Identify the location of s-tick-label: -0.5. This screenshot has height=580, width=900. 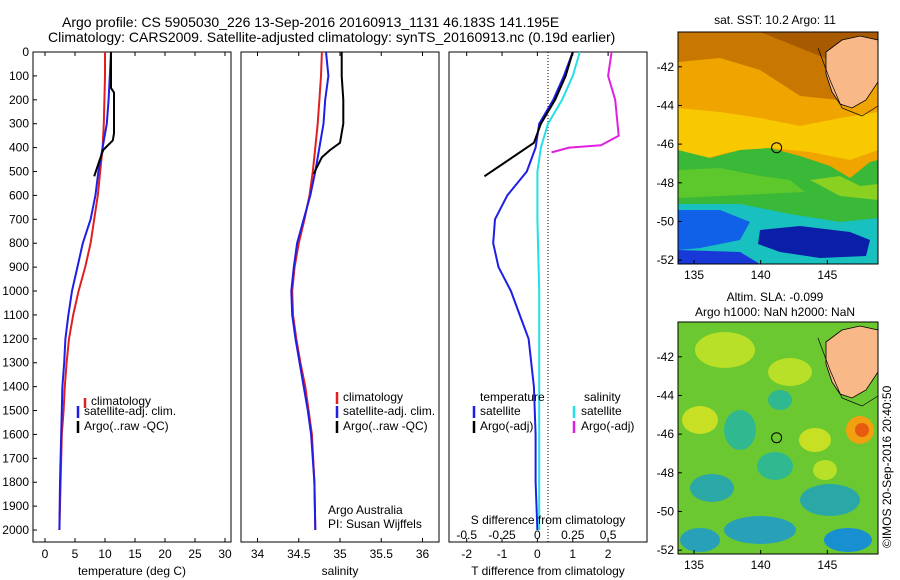
(466, 535).